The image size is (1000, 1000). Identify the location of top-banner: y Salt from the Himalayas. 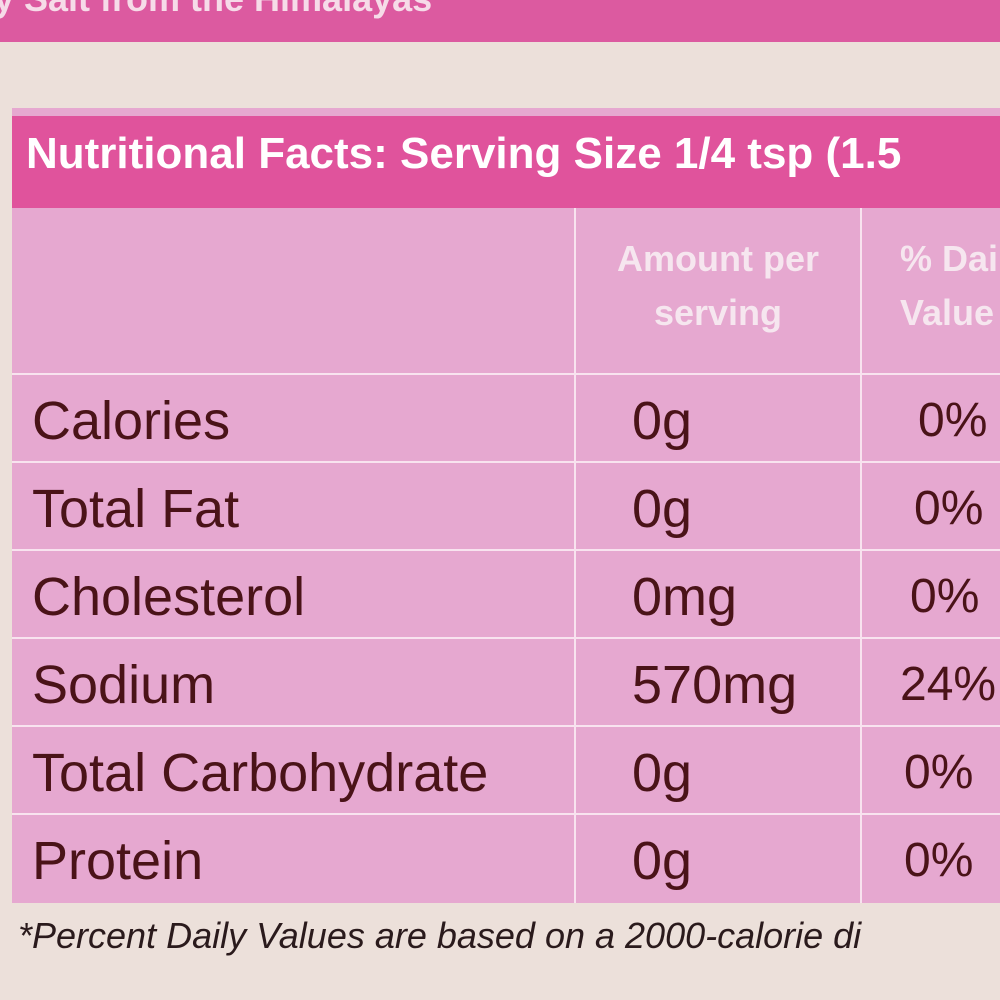
(500, 21).